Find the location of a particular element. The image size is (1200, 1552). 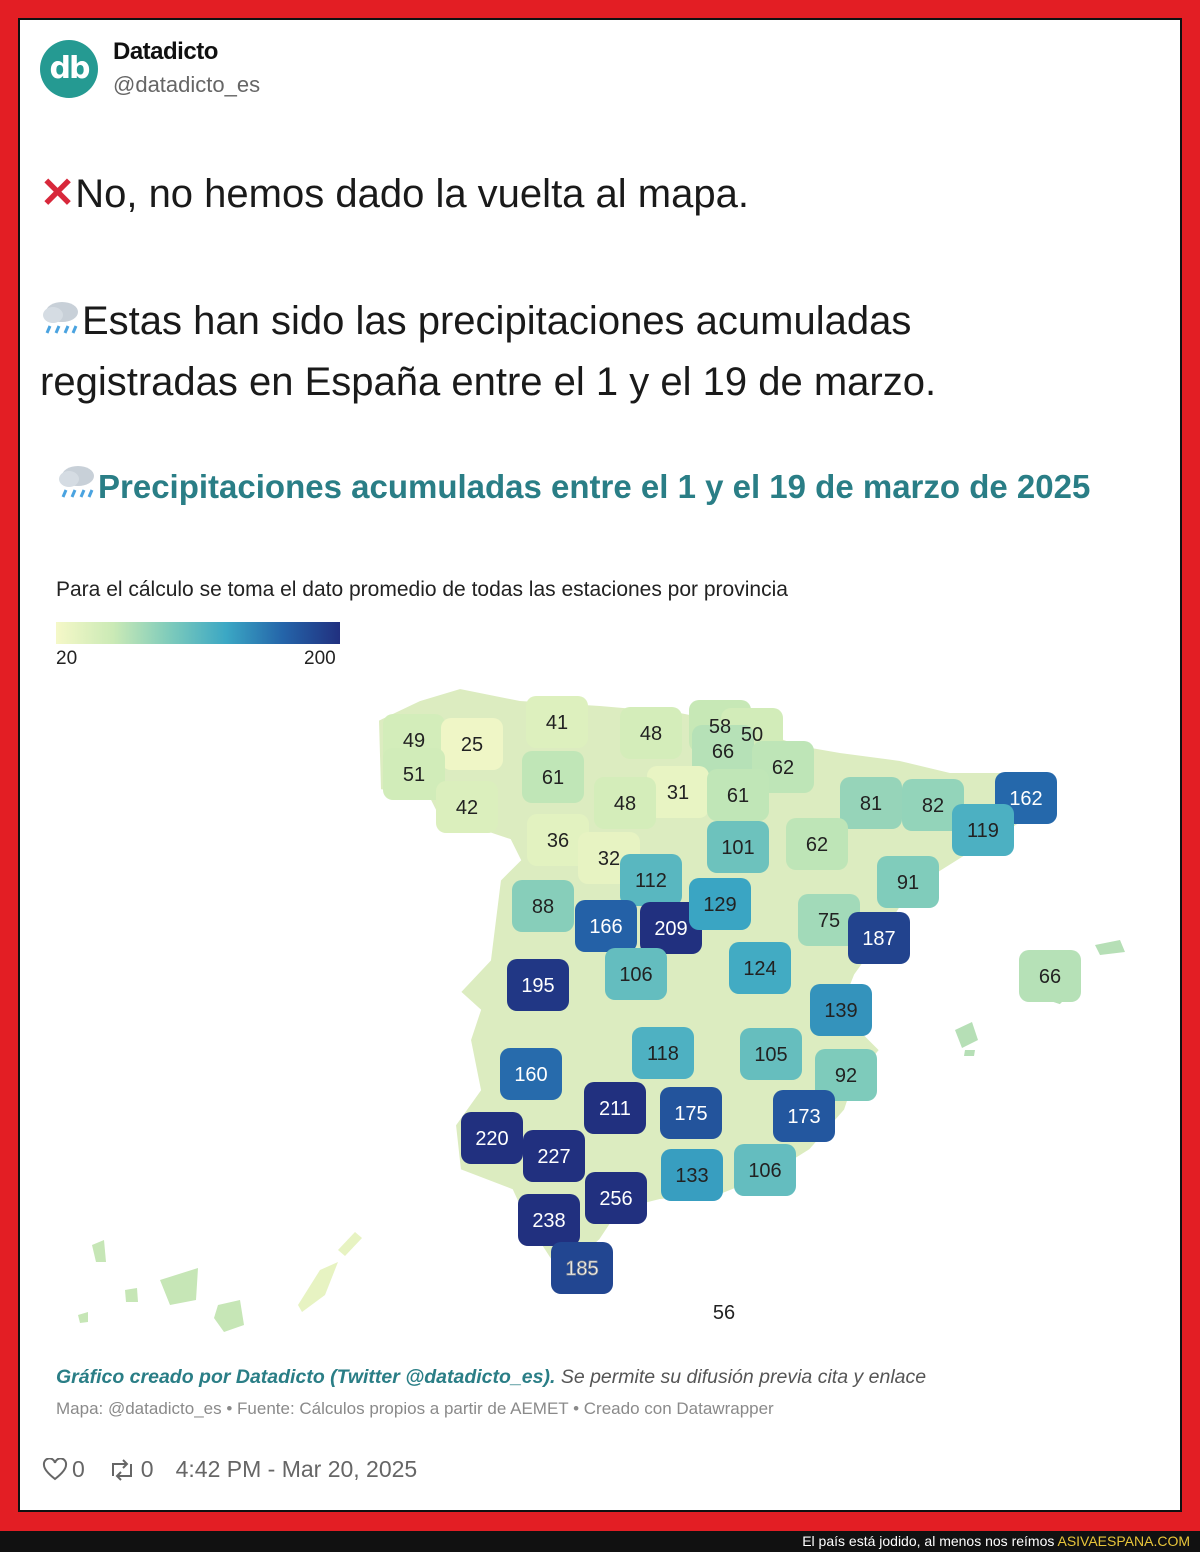

region-value-label: 139 is located at coordinates (840, 1011).